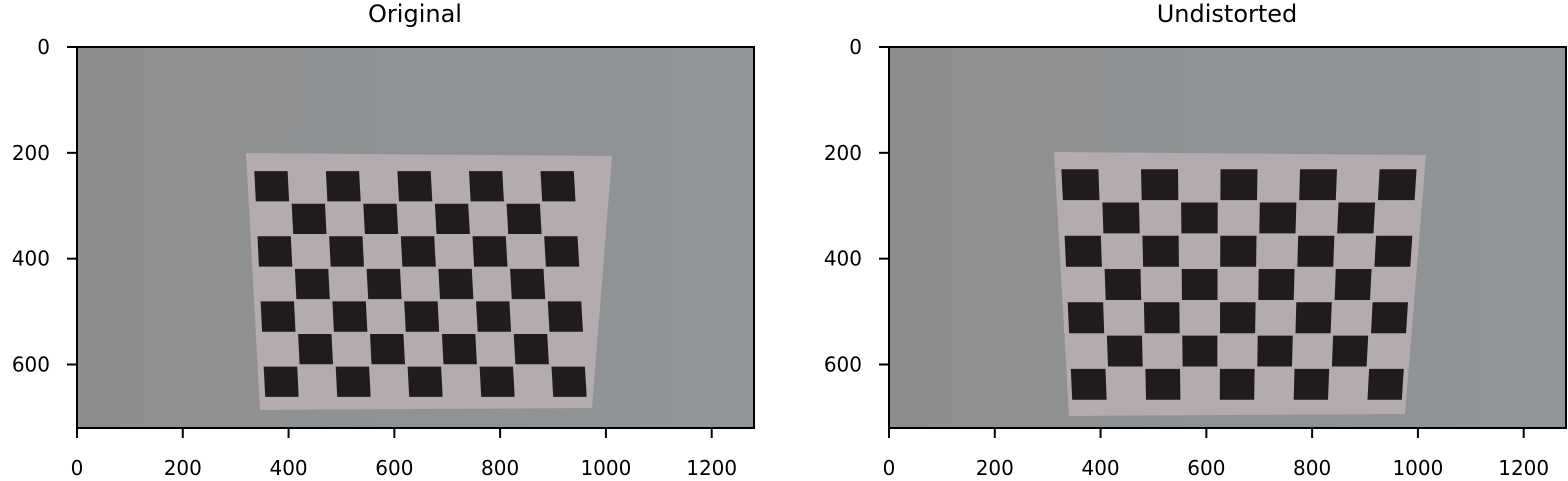 Image resolution: width=1568 pixels, height=481 pixels. I want to click on panel-title: Original, so click(415, 14).